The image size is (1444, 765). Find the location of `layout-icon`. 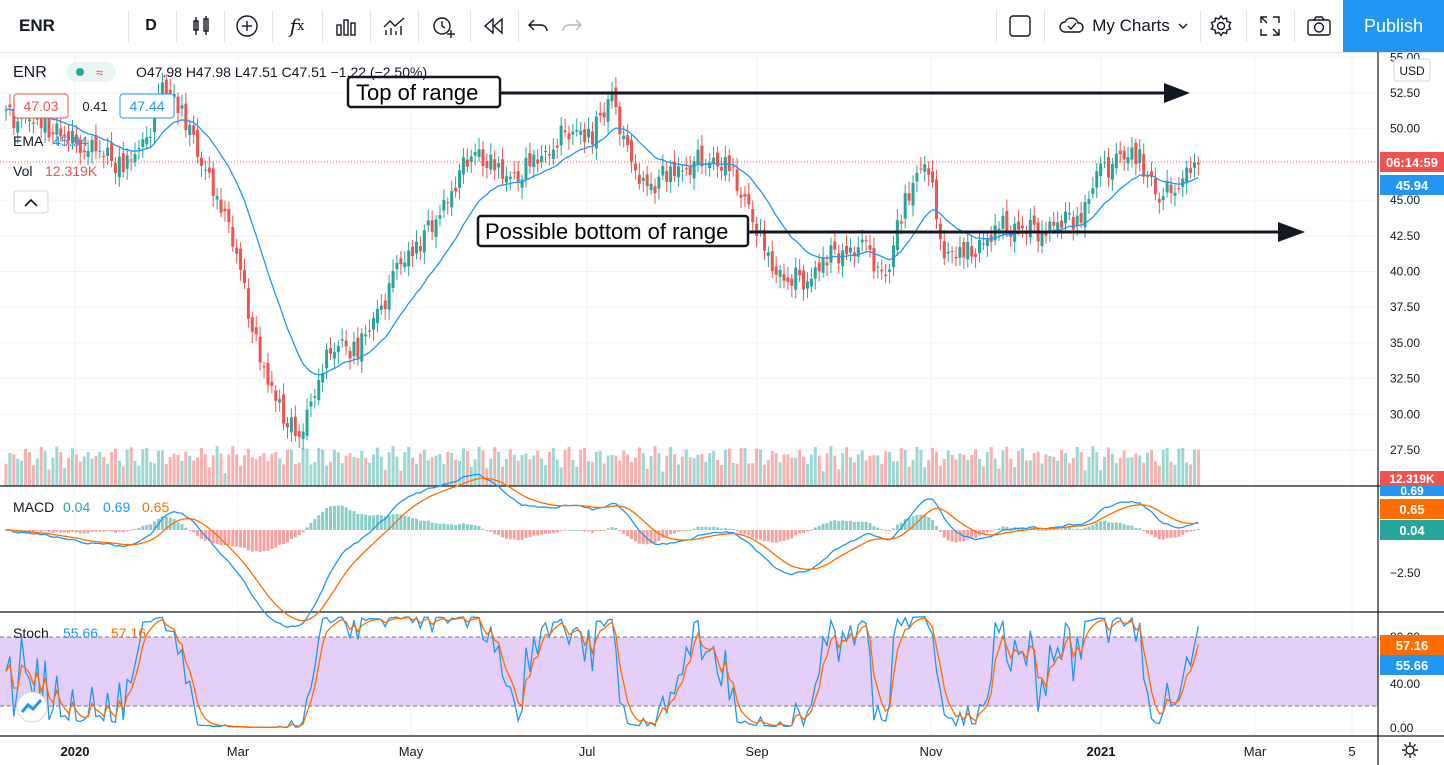

layout-icon is located at coordinates (1020, 26).